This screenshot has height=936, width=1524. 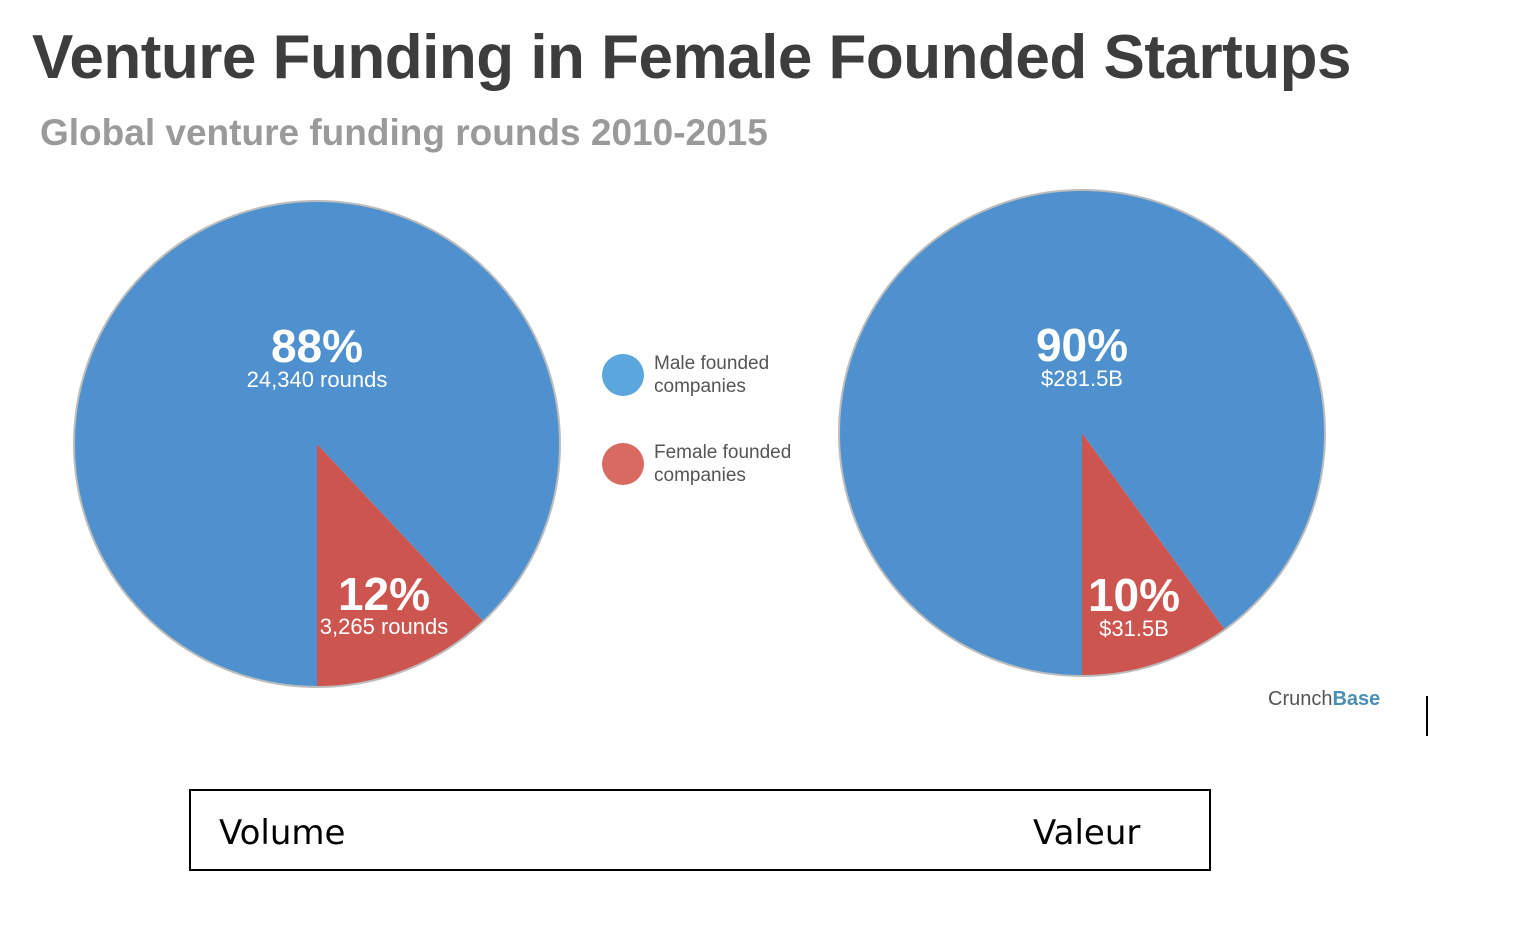 I want to click on legend-item-female: Female founded companies, so click(x=708, y=464).